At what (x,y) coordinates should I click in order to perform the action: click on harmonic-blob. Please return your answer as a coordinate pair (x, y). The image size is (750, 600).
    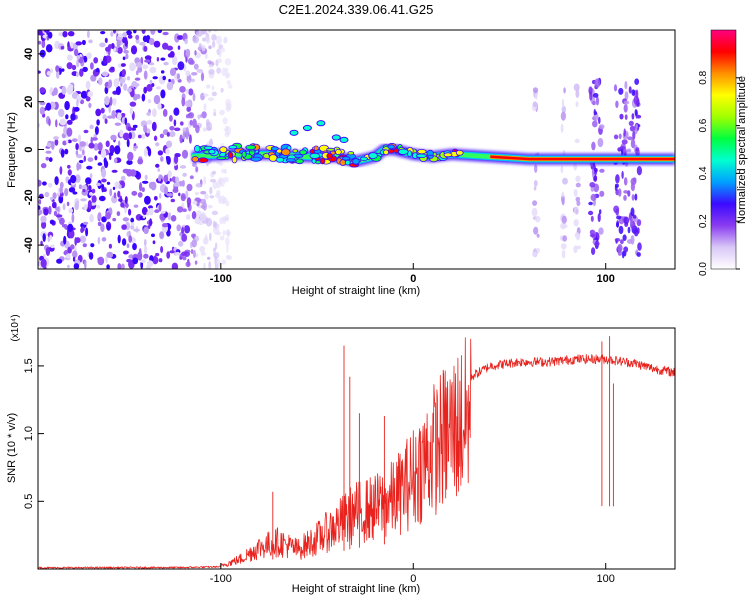
    Looking at the image, I should click on (336, 137).